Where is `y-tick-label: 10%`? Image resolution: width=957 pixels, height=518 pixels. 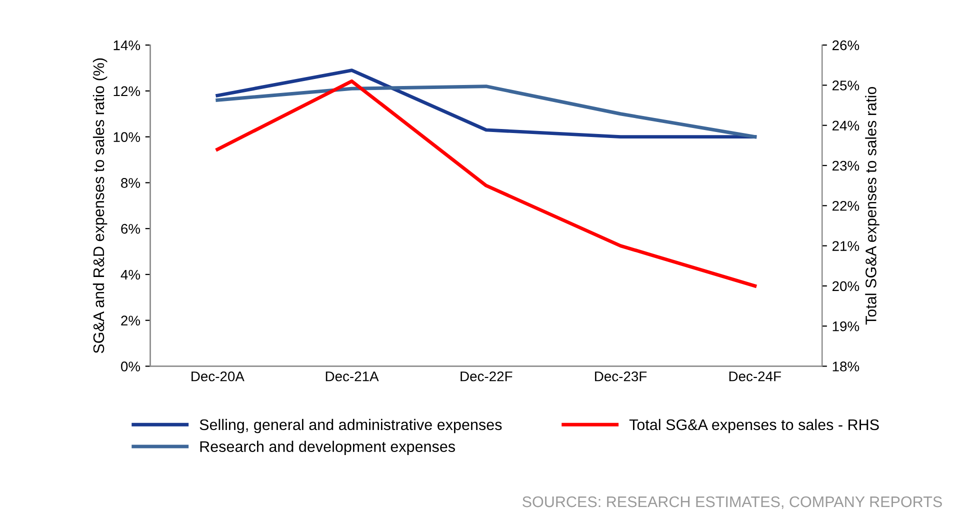
y-tick-label: 10% is located at coordinates (127, 137).